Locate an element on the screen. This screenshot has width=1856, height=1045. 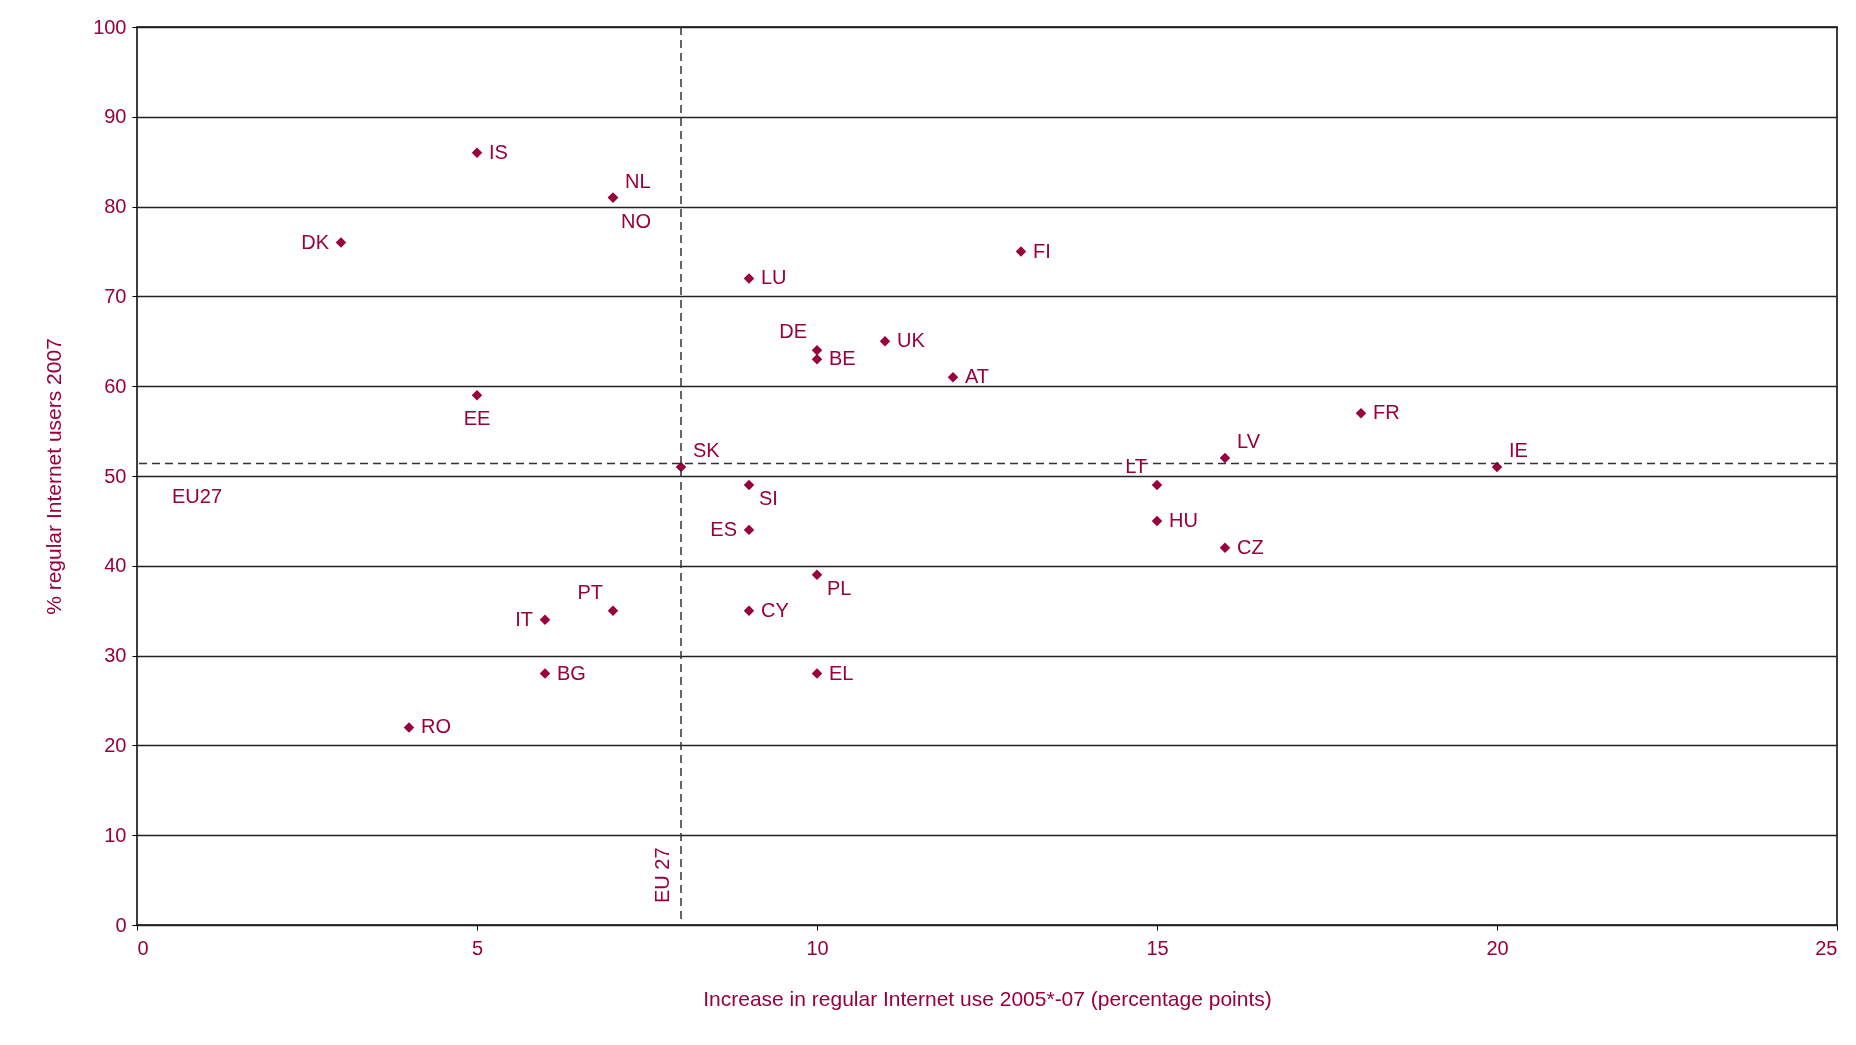
annotation: LV is located at coordinates (1249, 441).